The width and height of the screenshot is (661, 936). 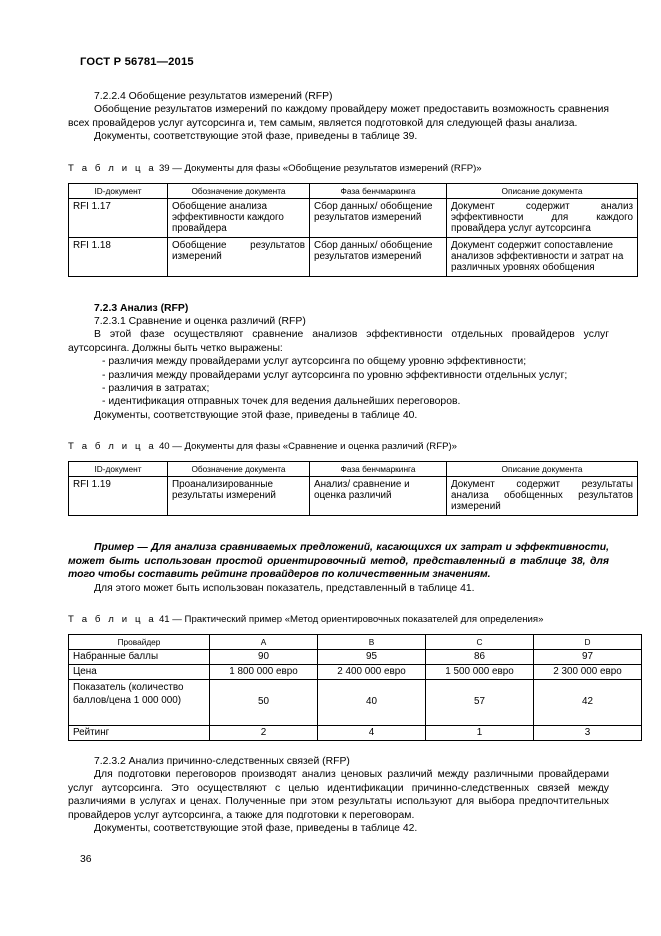 I want to click on cell-value: 40, so click(x=371, y=702).